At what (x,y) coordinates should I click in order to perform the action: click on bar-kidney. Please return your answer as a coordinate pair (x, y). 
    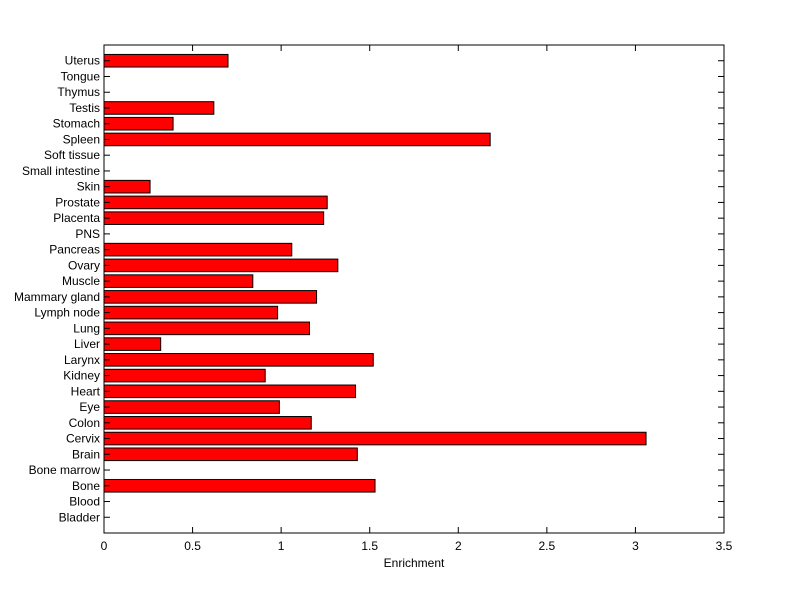
    Looking at the image, I should click on (184, 375).